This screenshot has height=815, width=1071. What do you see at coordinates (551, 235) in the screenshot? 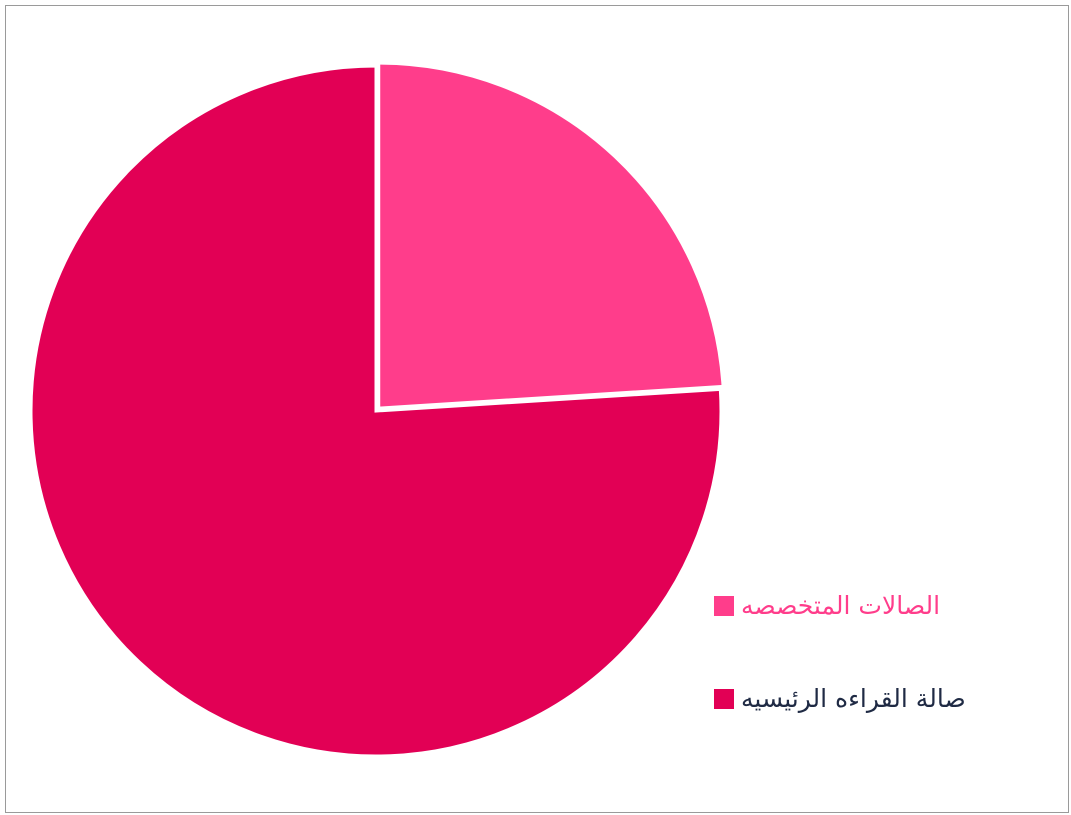
I see `pie-slice-specialized-halls` at bounding box center [551, 235].